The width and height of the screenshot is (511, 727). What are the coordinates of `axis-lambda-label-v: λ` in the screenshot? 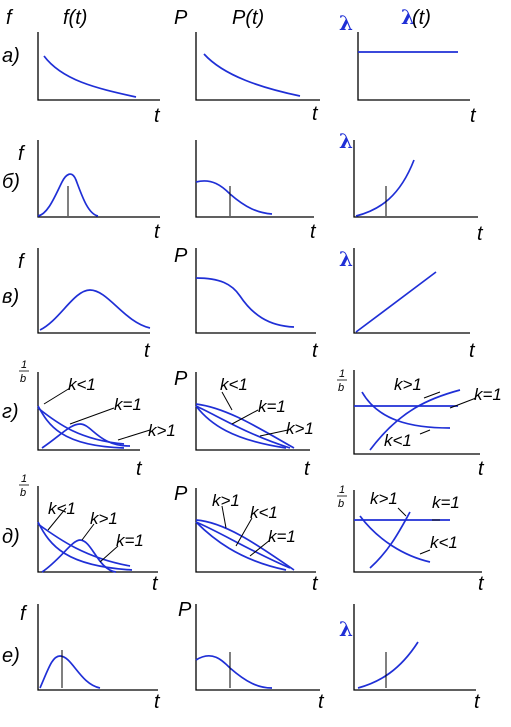 It's located at (346, 259).